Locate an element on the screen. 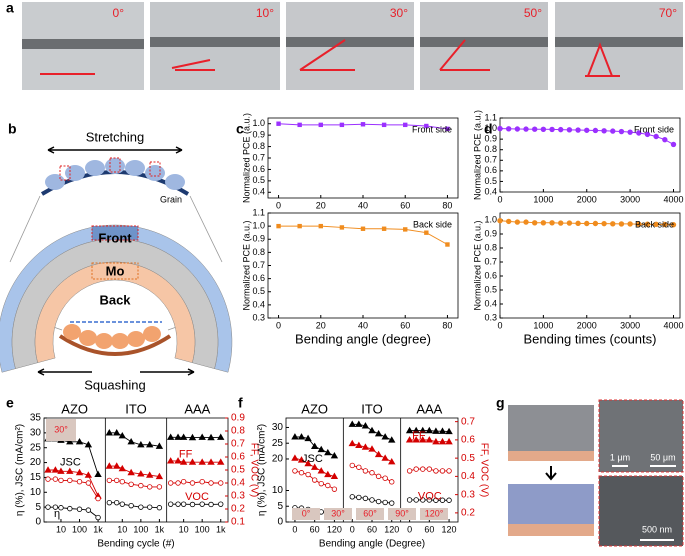  x-tick-label: 60 is located at coordinates (372, 529).